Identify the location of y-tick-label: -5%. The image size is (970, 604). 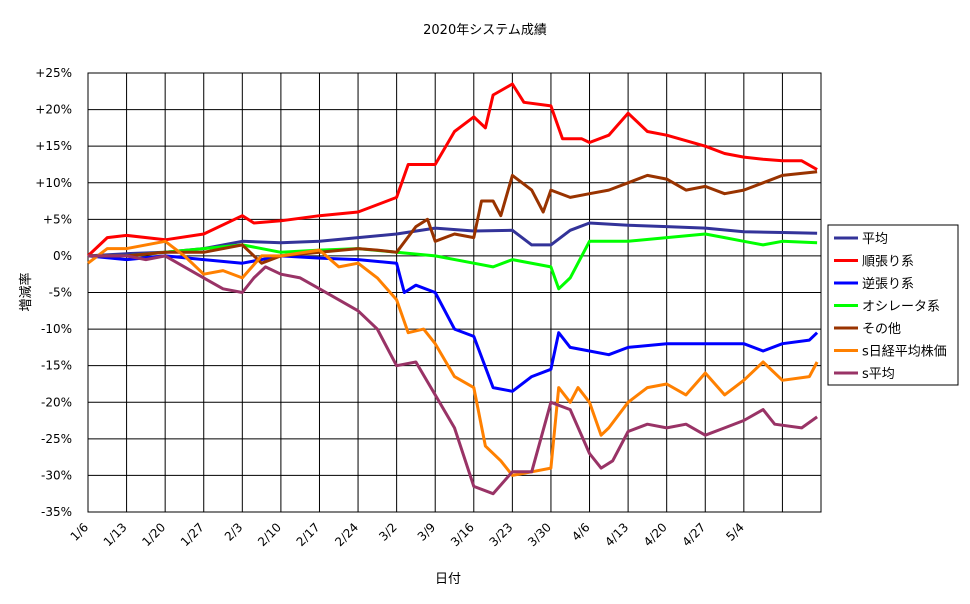
(60, 293).